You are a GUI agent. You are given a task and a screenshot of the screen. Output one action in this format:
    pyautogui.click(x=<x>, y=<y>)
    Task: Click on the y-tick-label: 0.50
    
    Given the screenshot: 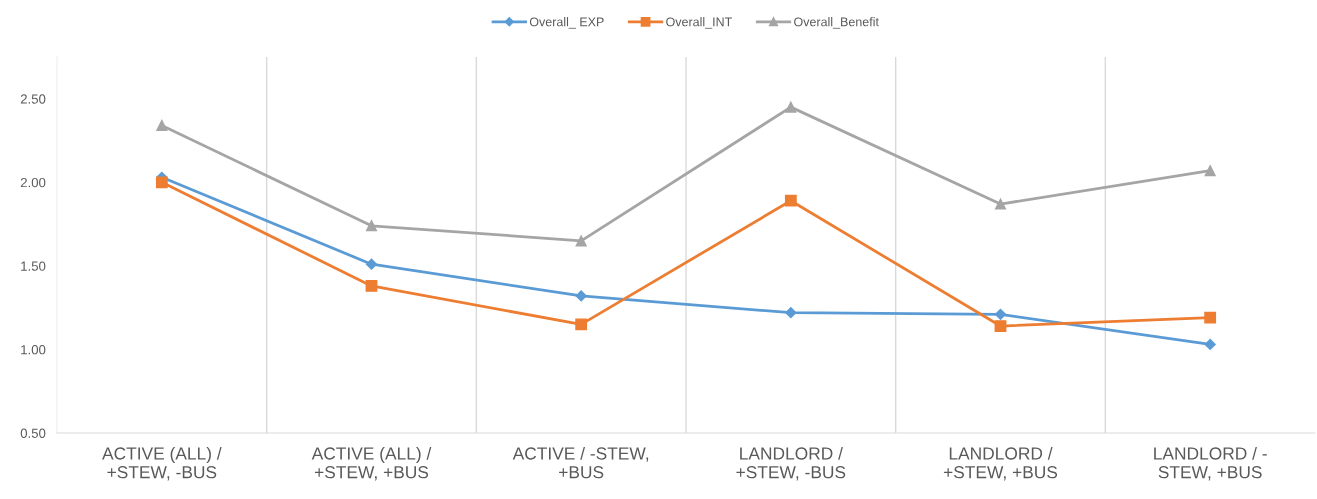 What is the action you would take?
    pyautogui.click(x=33, y=433)
    